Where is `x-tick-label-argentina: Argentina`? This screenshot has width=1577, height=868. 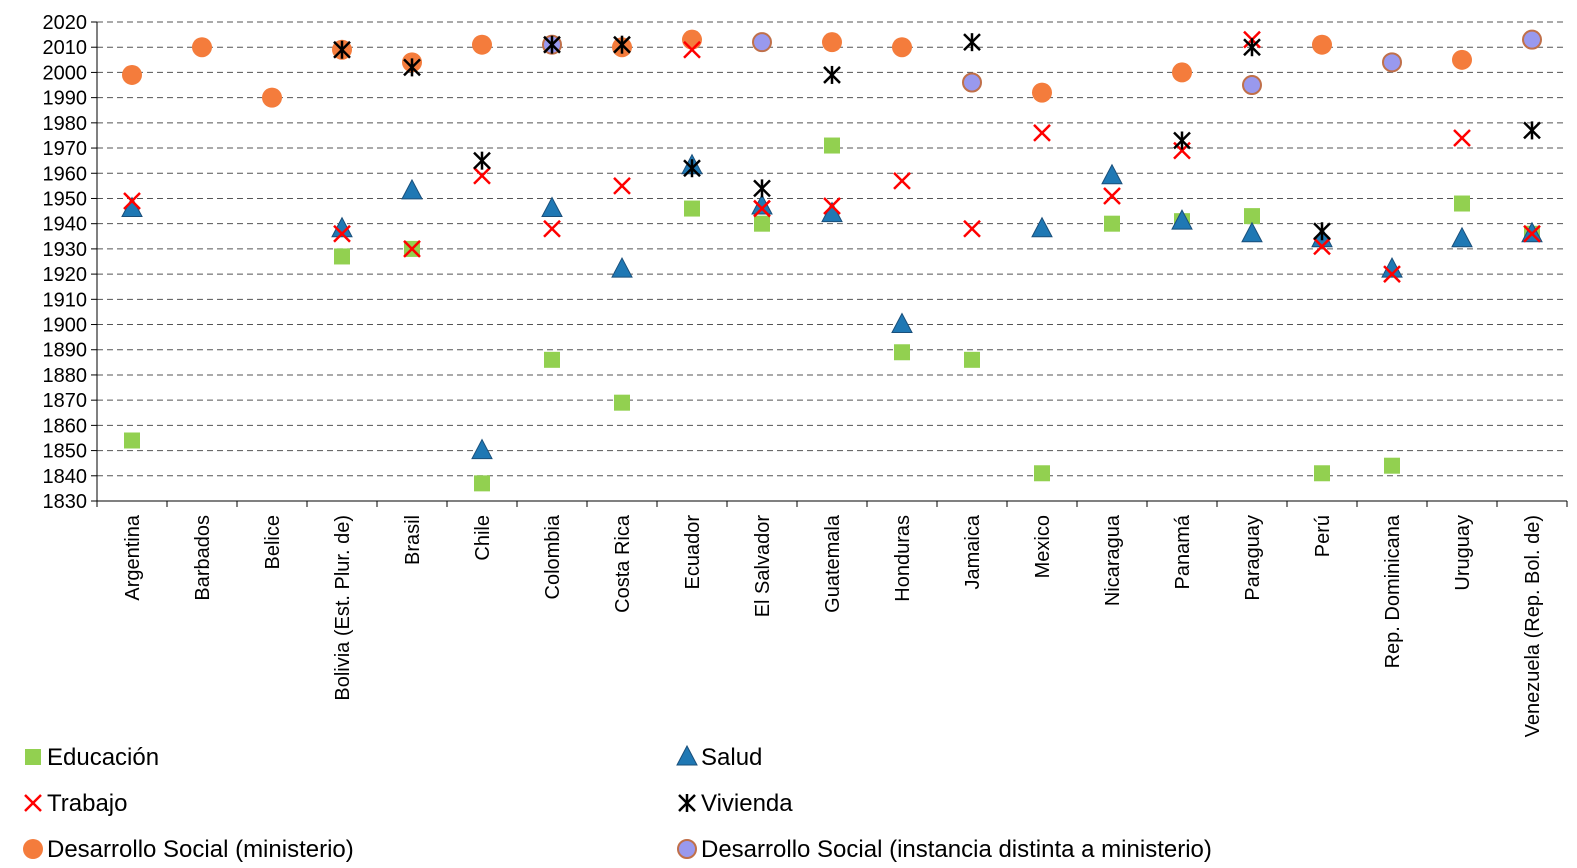 x-tick-label-argentina: Argentina is located at coordinates (133, 557).